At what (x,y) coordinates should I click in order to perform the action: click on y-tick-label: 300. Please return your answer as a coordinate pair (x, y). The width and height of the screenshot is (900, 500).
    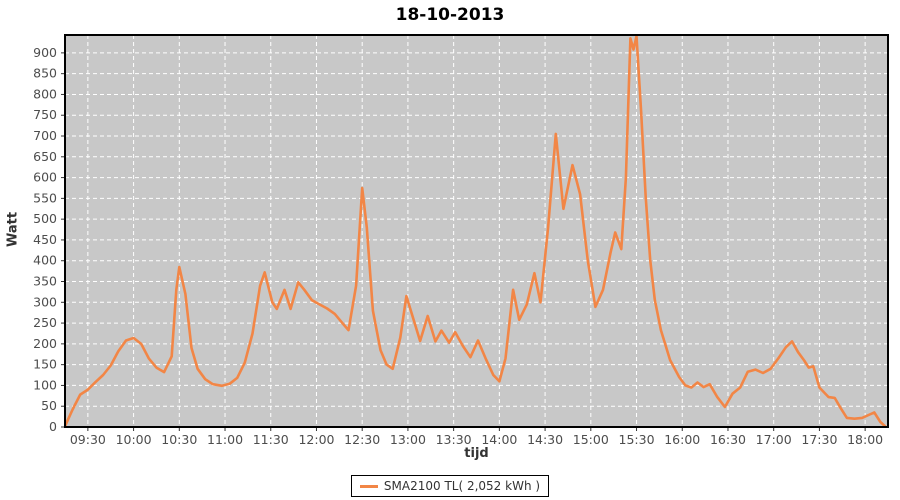
    Looking at the image, I should click on (45, 301).